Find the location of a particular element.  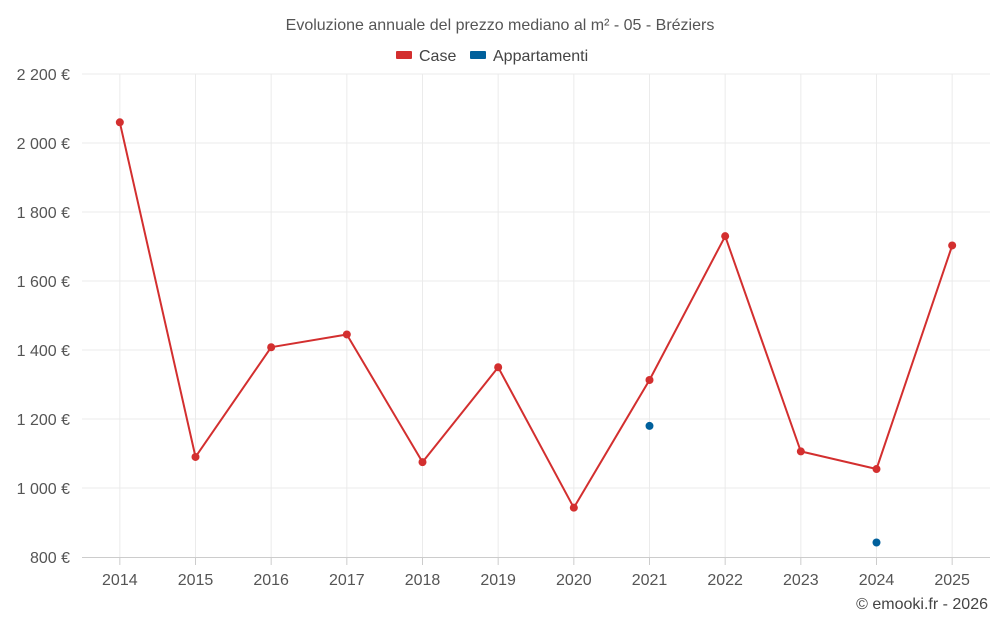

x-tick-label: 2020 is located at coordinates (574, 580).